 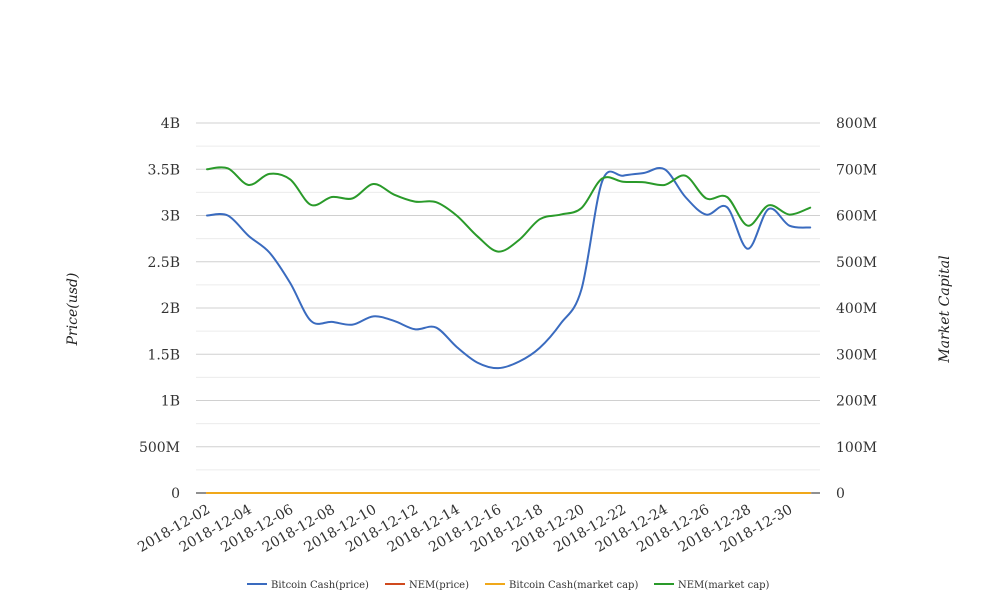 What do you see at coordinates (170, 124) in the screenshot?
I see `left-tick-label: 4B` at bounding box center [170, 124].